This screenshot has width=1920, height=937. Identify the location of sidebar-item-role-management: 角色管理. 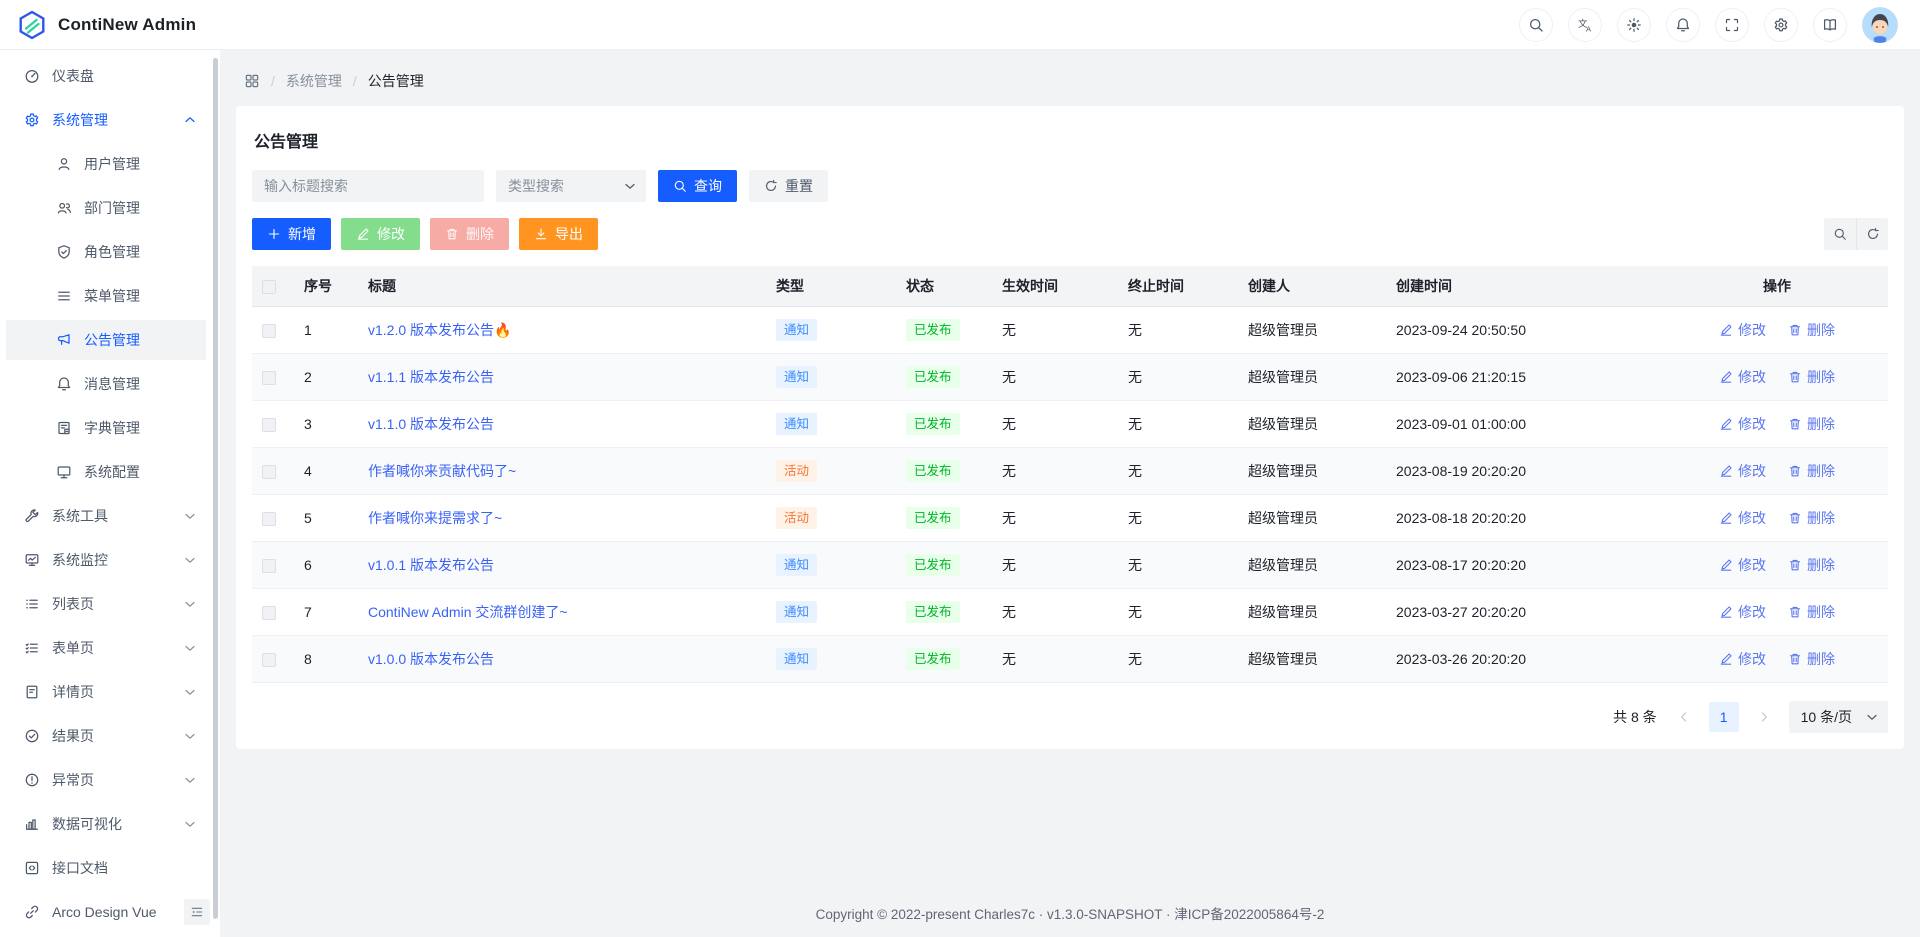
(106, 252).